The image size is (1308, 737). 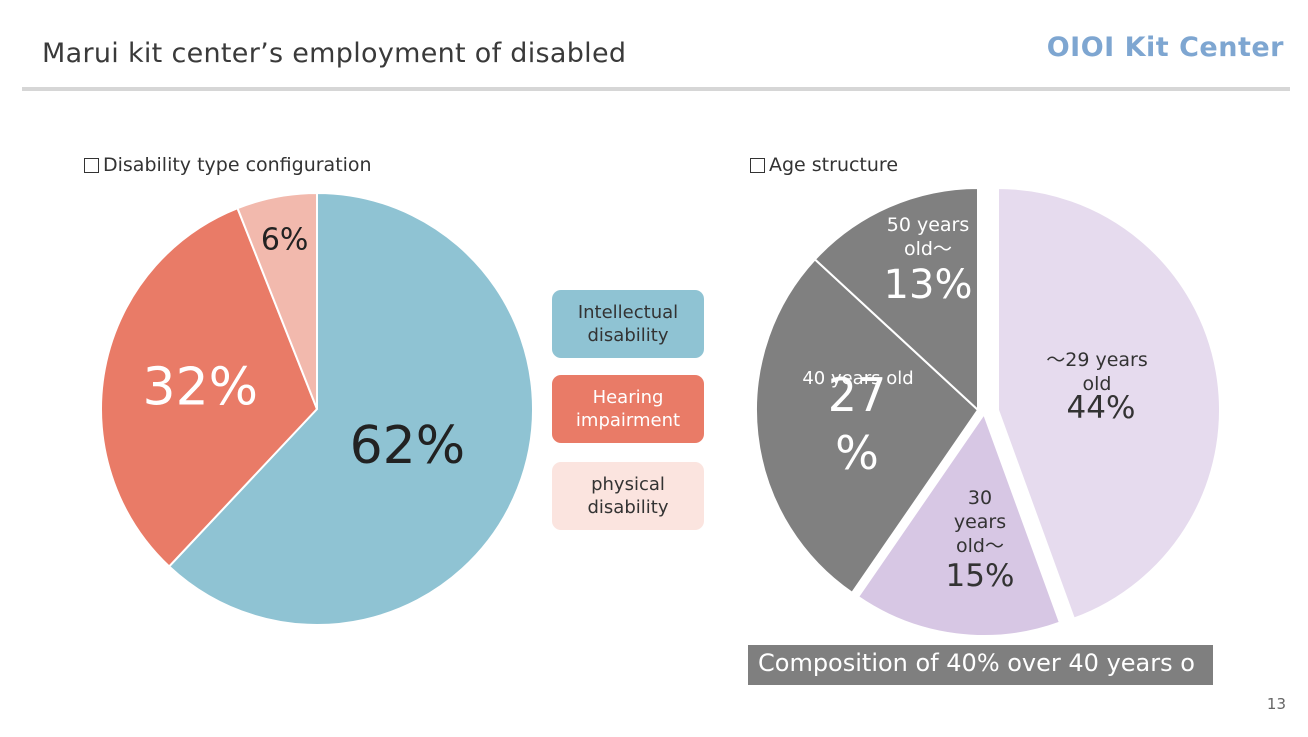 I want to click on legend-label: Hearing impairment, so click(x=628, y=409).